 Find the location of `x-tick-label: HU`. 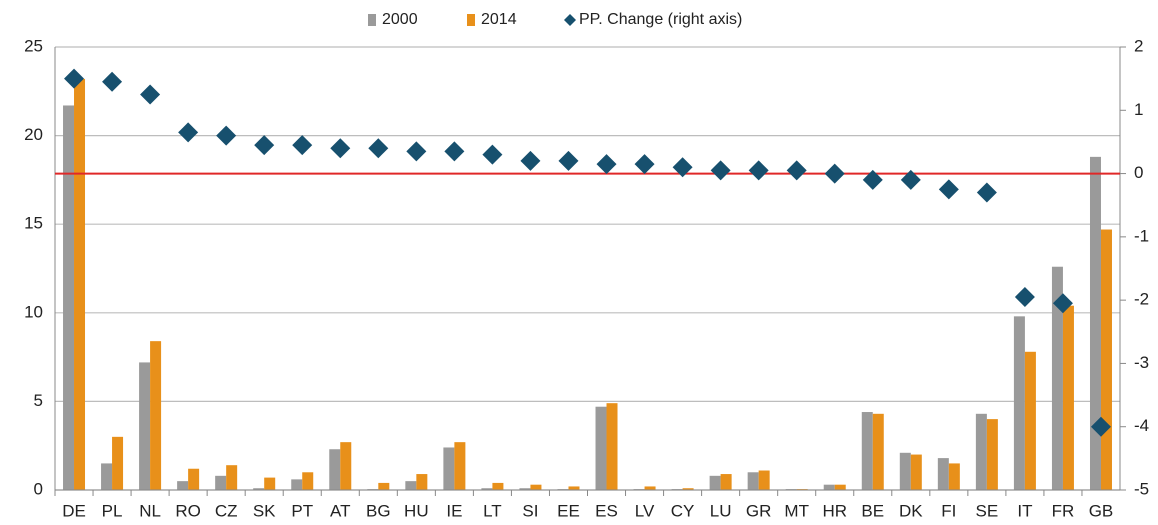

x-tick-label: HU is located at coordinates (416, 510).